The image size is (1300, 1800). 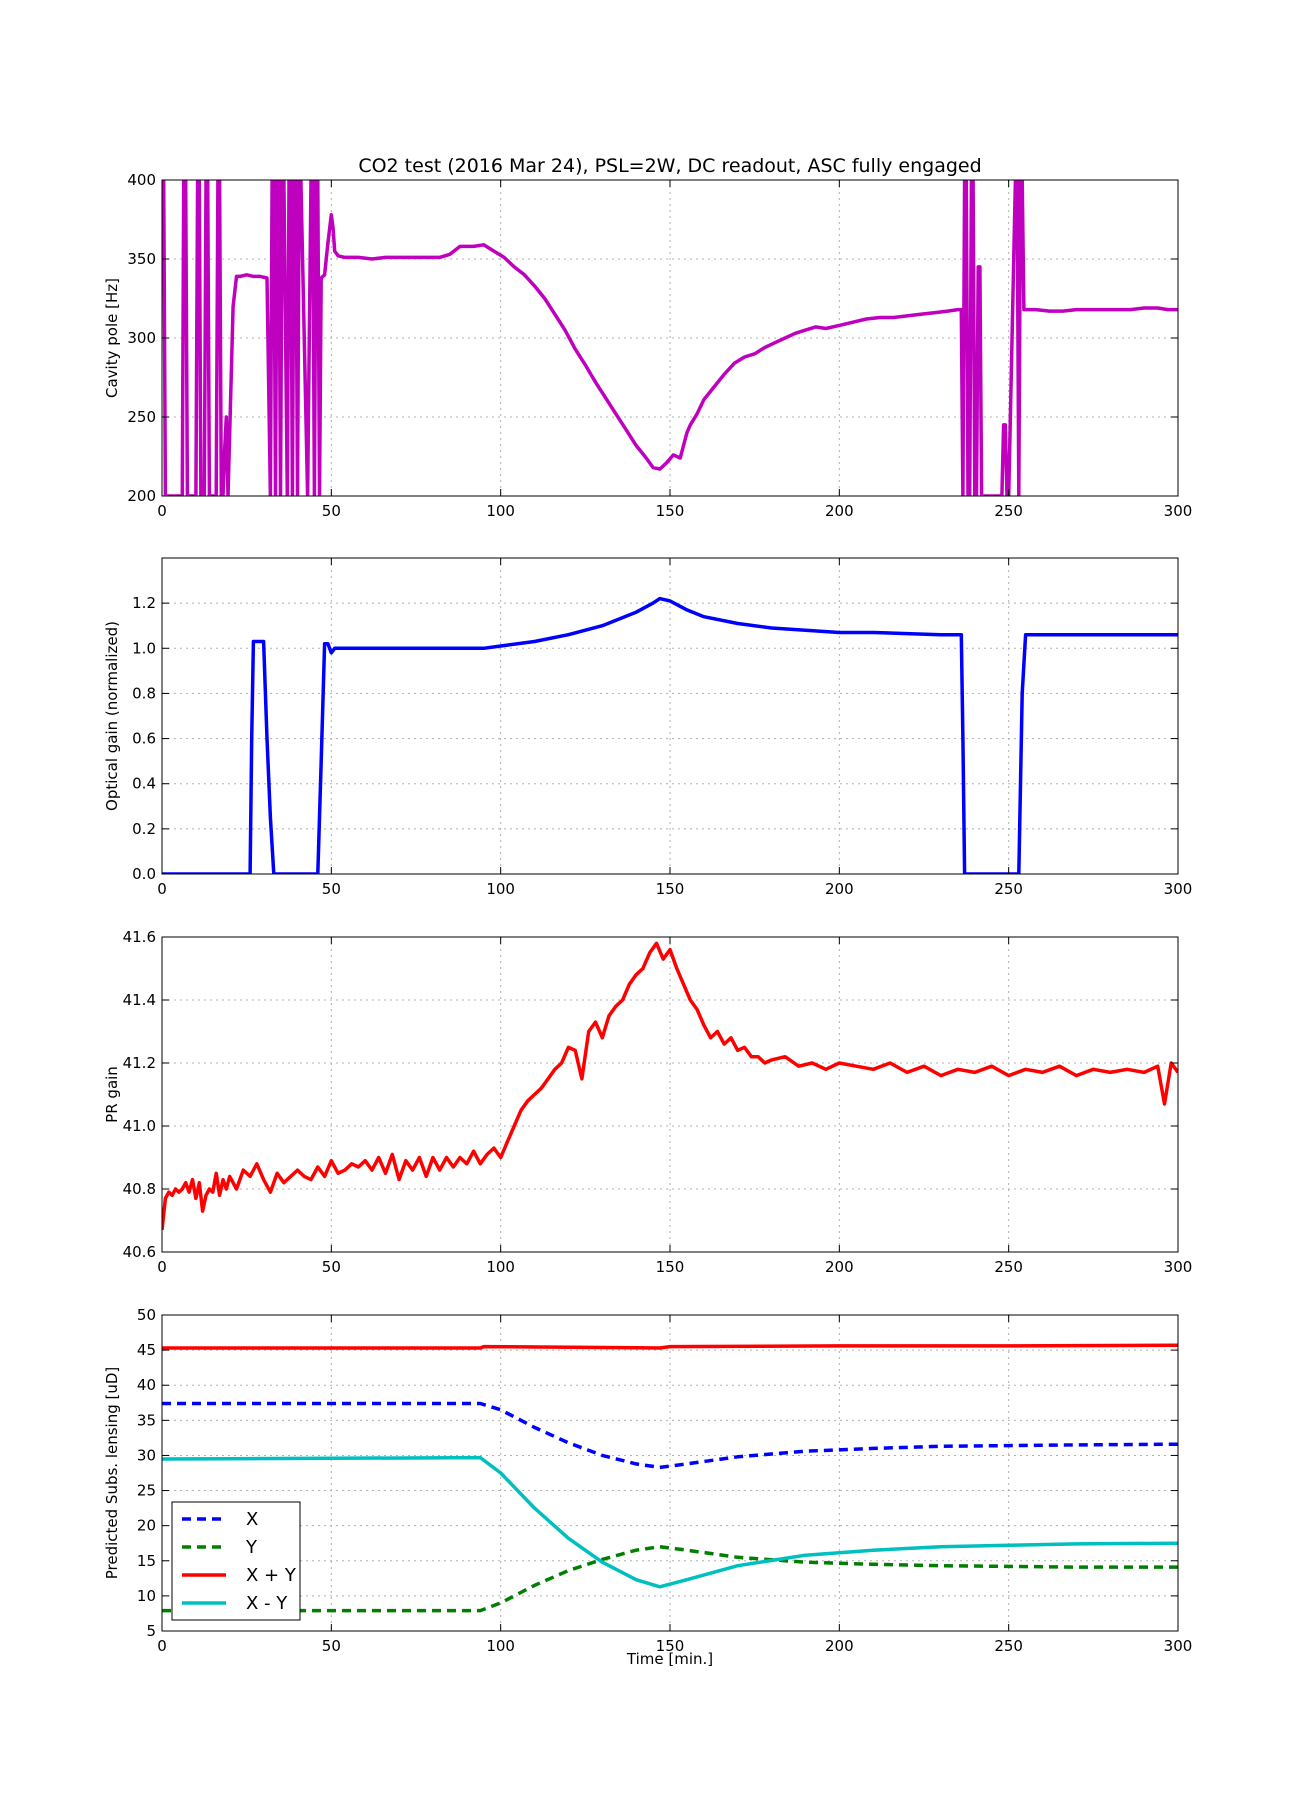 What do you see at coordinates (141, 496) in the screenshot?
I see `y-tick-label: 200` at bounding box center [141, 496].